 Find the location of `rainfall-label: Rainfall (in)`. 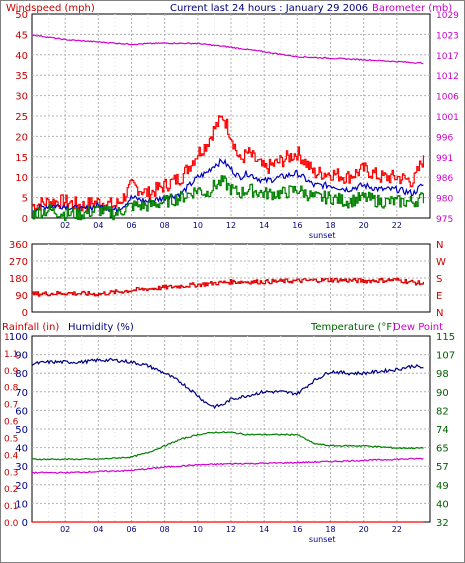

rainfall-label: Rainfall (in) is located at coordinates (30, 327).